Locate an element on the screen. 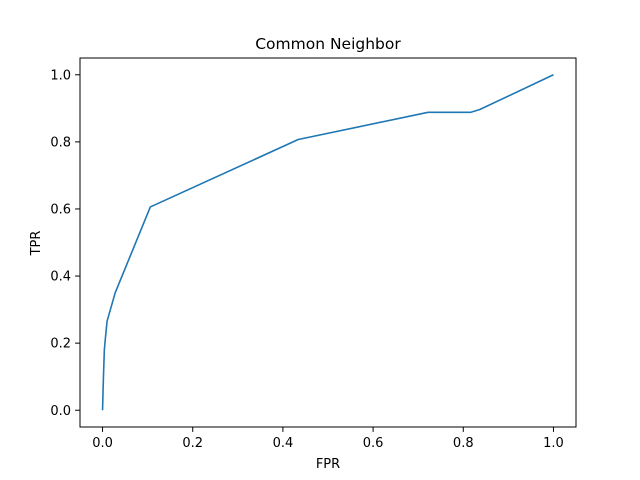  x-tick-label: 1.0 is located at coordinates (553, 443).